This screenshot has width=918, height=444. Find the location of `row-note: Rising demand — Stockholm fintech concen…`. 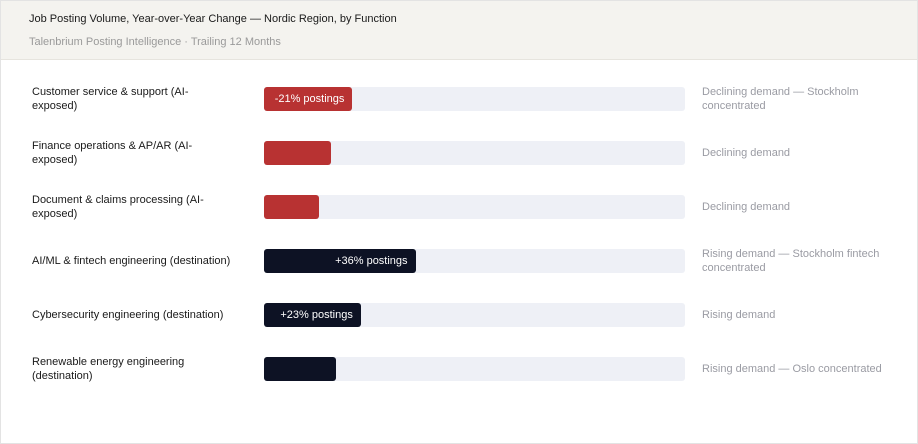

row-note: Rising demand — Stockholm fintech concen… is located at coordinates (791, 261).